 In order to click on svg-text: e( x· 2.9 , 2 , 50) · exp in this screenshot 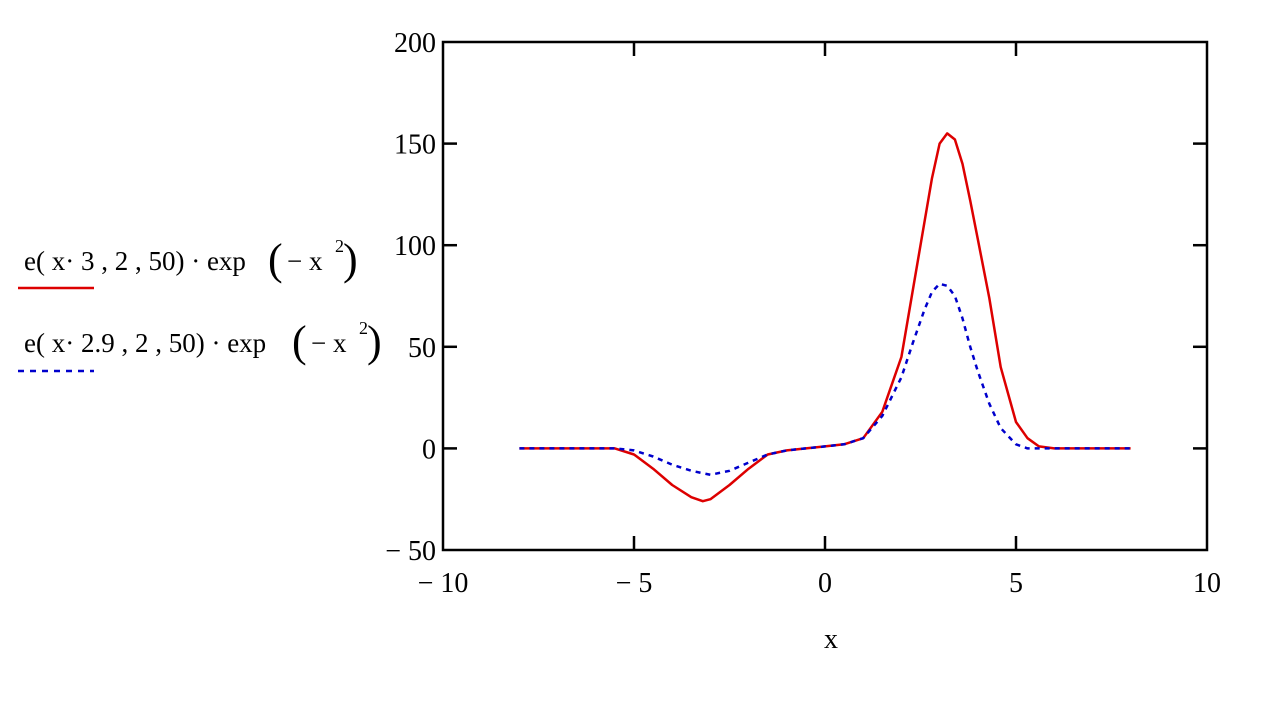, I will do `click(145, 343)`.